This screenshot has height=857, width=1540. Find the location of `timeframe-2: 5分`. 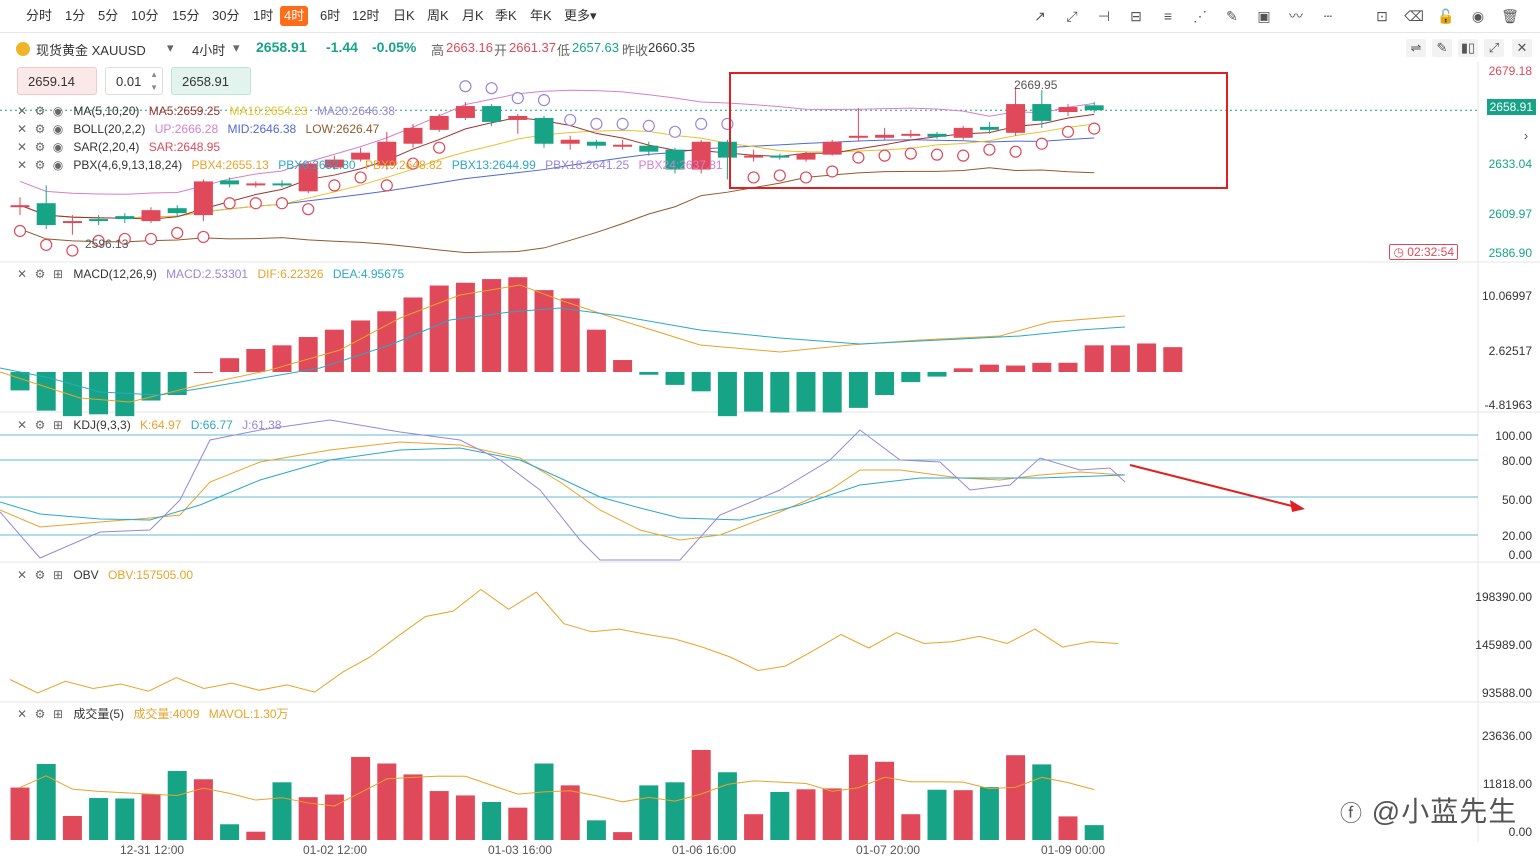

timeframe-2: 5分 is located at coordinates (108, 15).